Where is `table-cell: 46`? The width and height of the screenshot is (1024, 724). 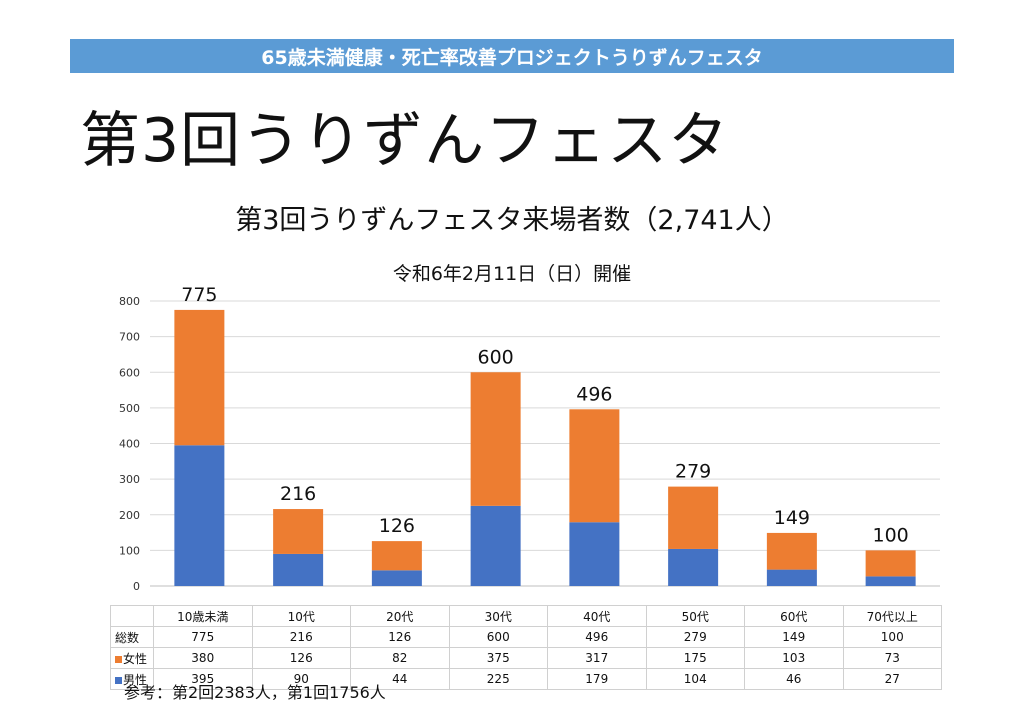 table-cell: 46 is located at coordinates (794, 679).